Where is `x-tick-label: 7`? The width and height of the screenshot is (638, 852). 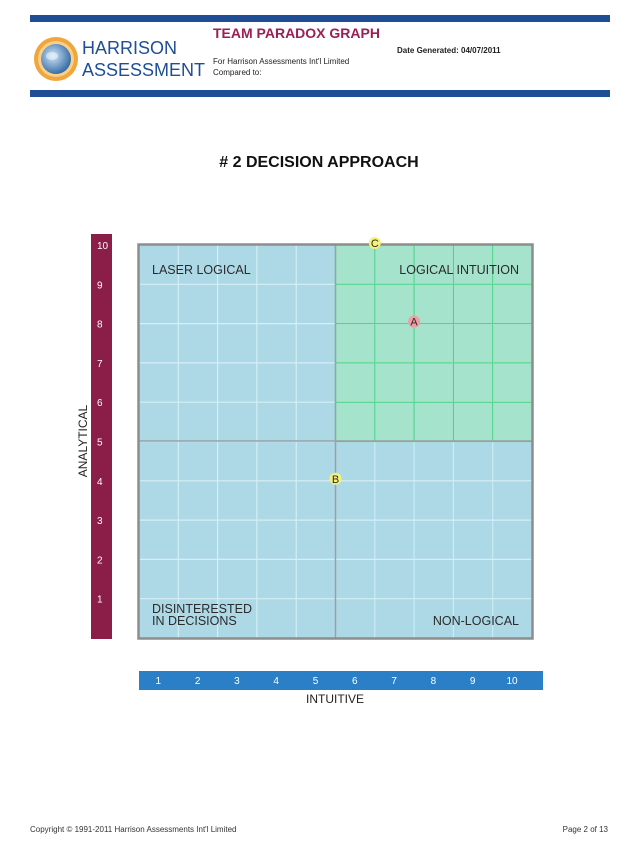 x-tick-label: 7 is located at coordinates (394, 681).